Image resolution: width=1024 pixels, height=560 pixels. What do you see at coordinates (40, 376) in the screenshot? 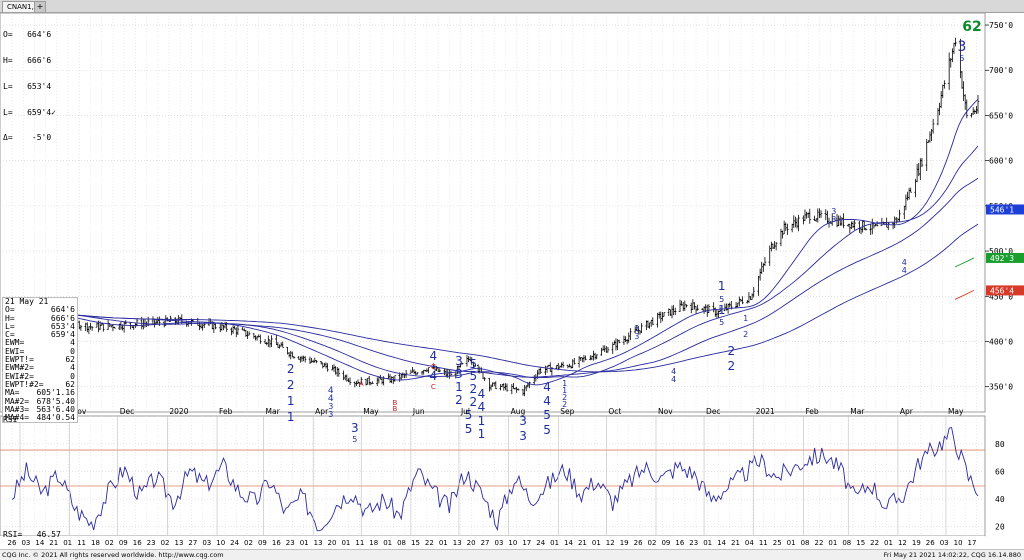
I see `study-row: EWI#2= 0` at bounding box center [40, 376].